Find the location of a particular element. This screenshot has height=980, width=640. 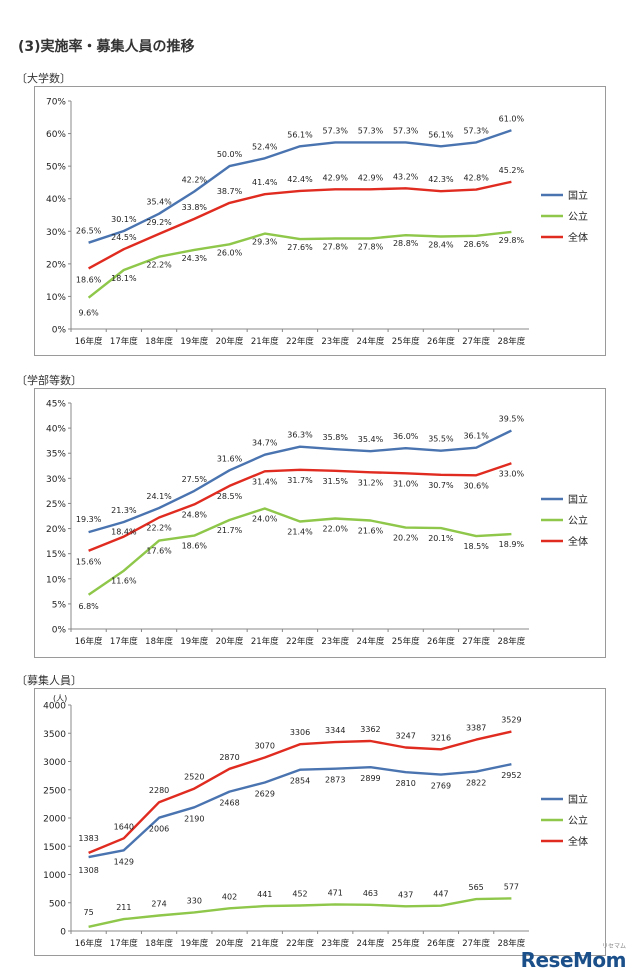

y-tick-label: 4000 is located at coordinates (54, 707).